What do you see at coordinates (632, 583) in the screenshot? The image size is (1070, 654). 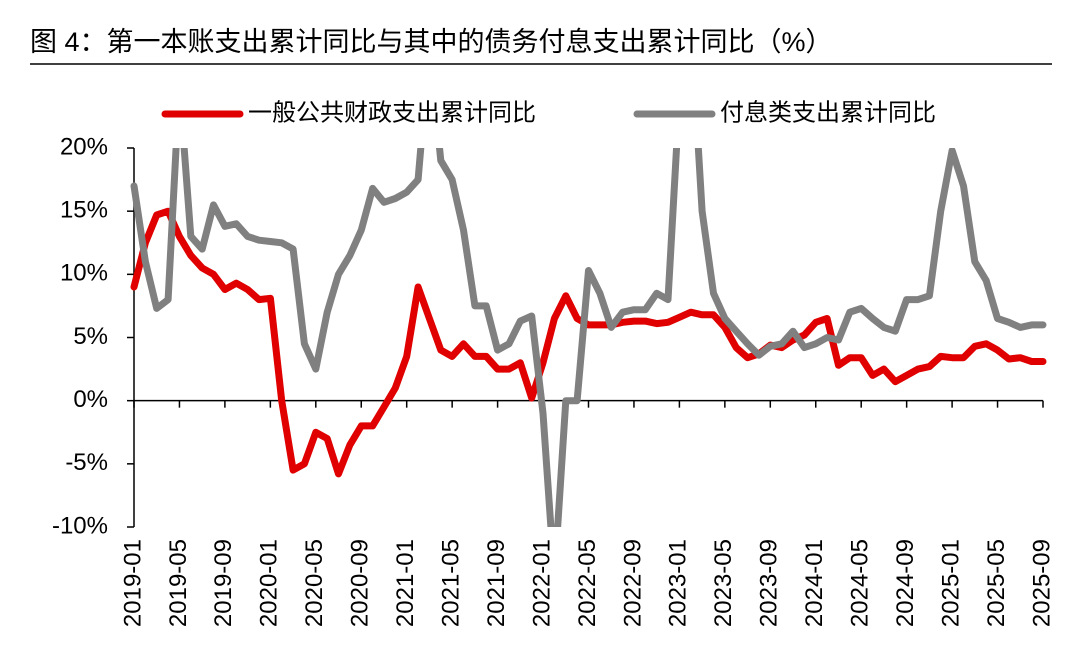 I see `x-tick-label: 2022-09` at bounding box center [632, 583].